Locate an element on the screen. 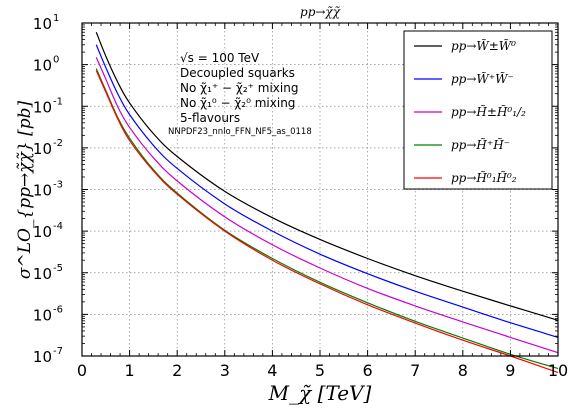 This screenshot has height=420, width=580. x-tick-label: 8 is located at coordinates (463, 370).